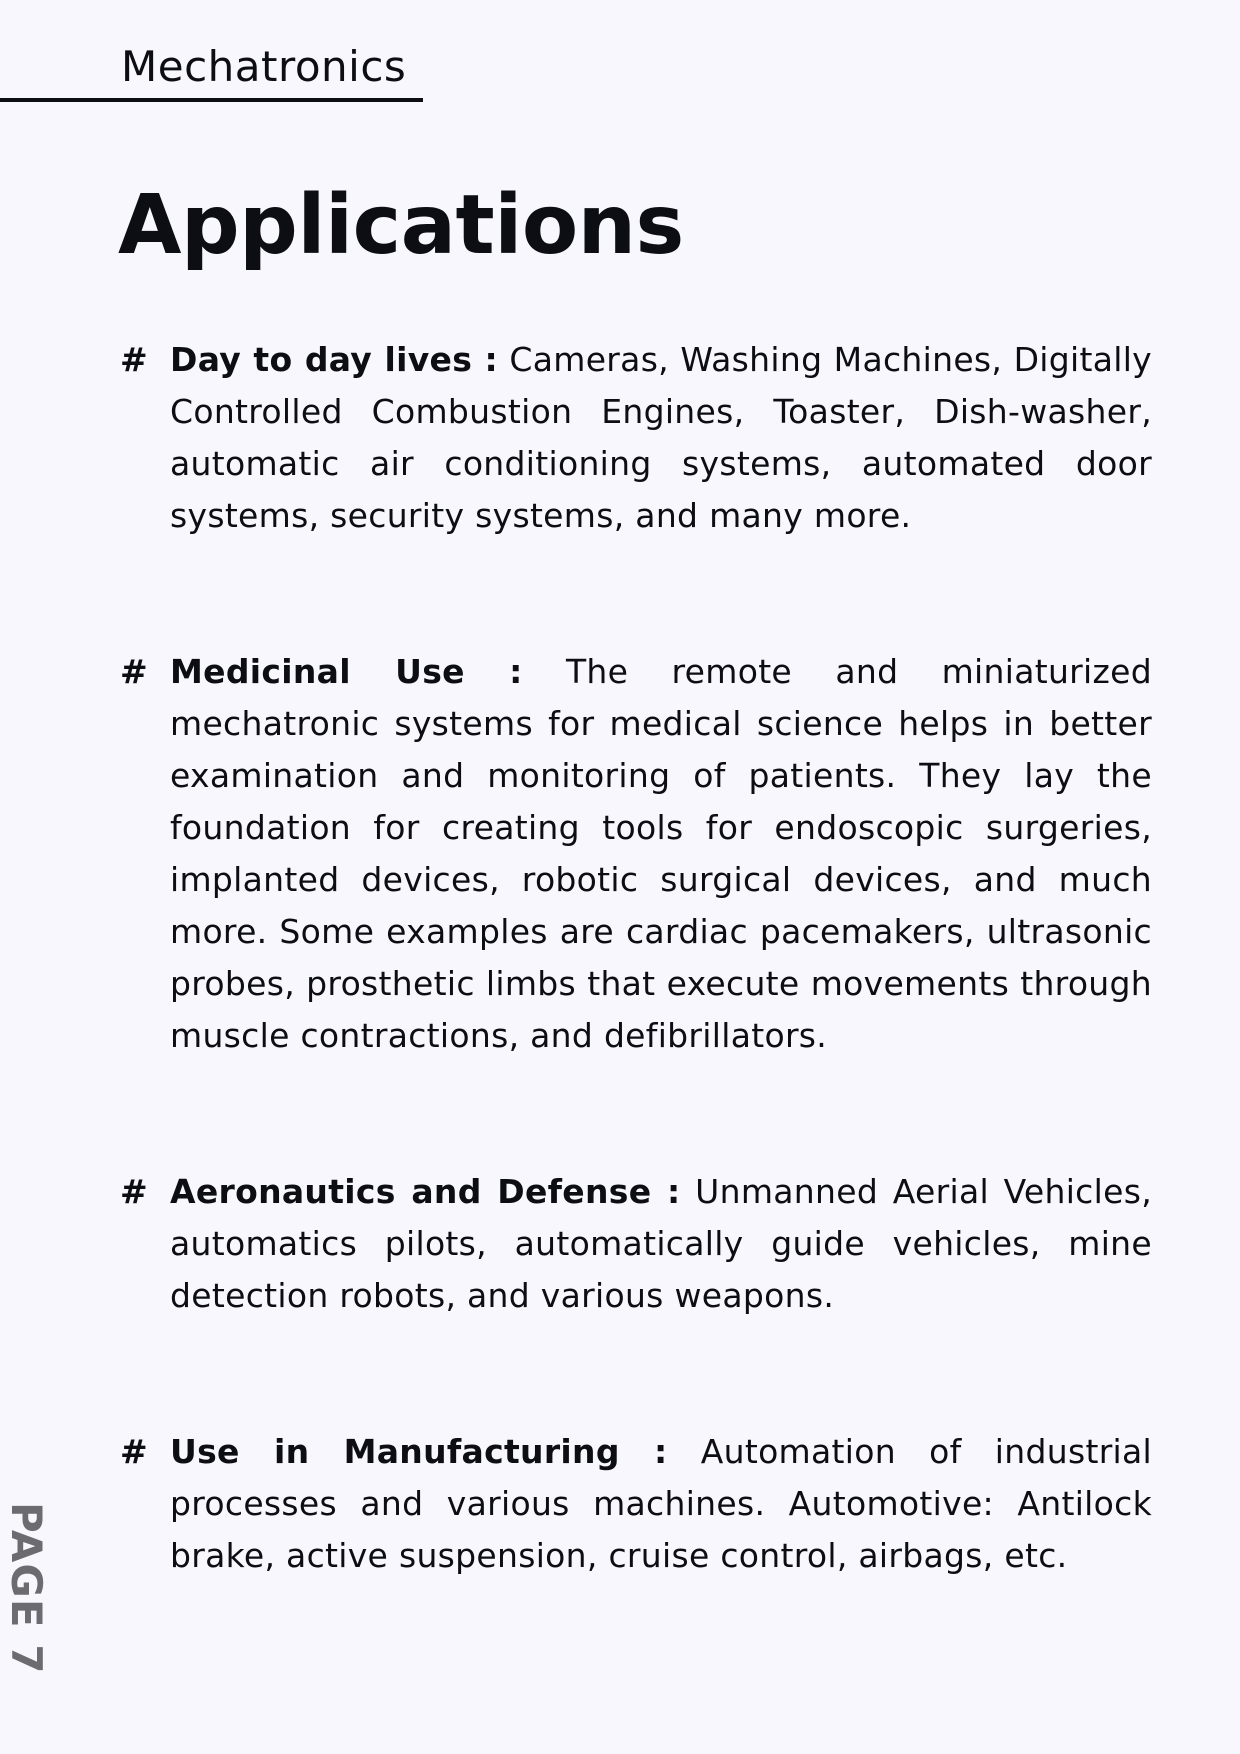 The height and width of the screenshot is (1754, 1240). I want to click on page-header: Mechatronics, so click(211, 70).